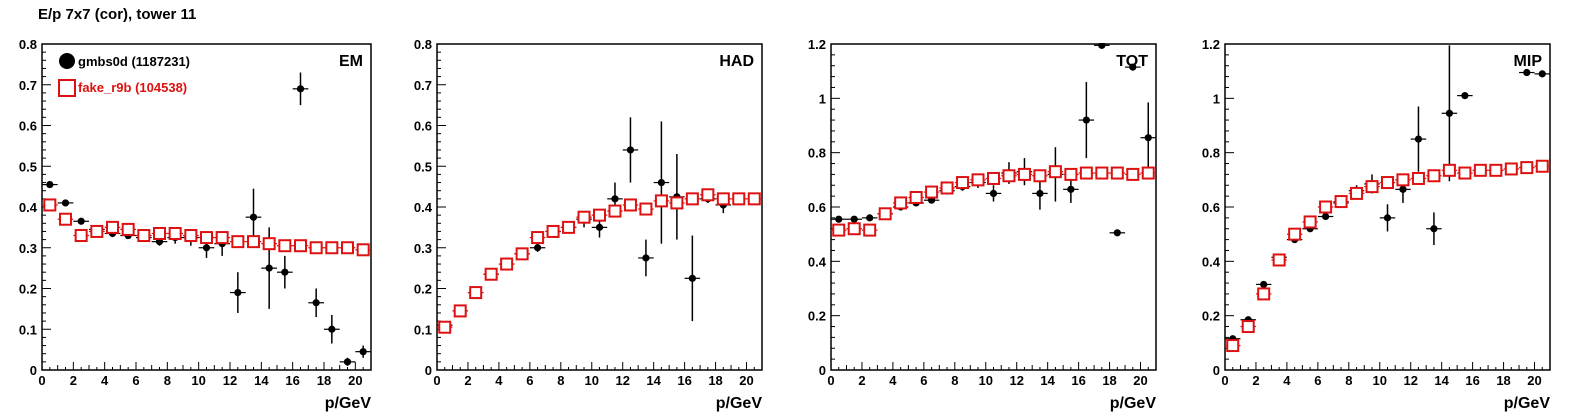 The height and width of the screenshot is (419, 1575). What do you see at coordinates (1211, 44) in the screenshot?
I see `y-tick-label: 1.2` at bounding box center [1211, 44].